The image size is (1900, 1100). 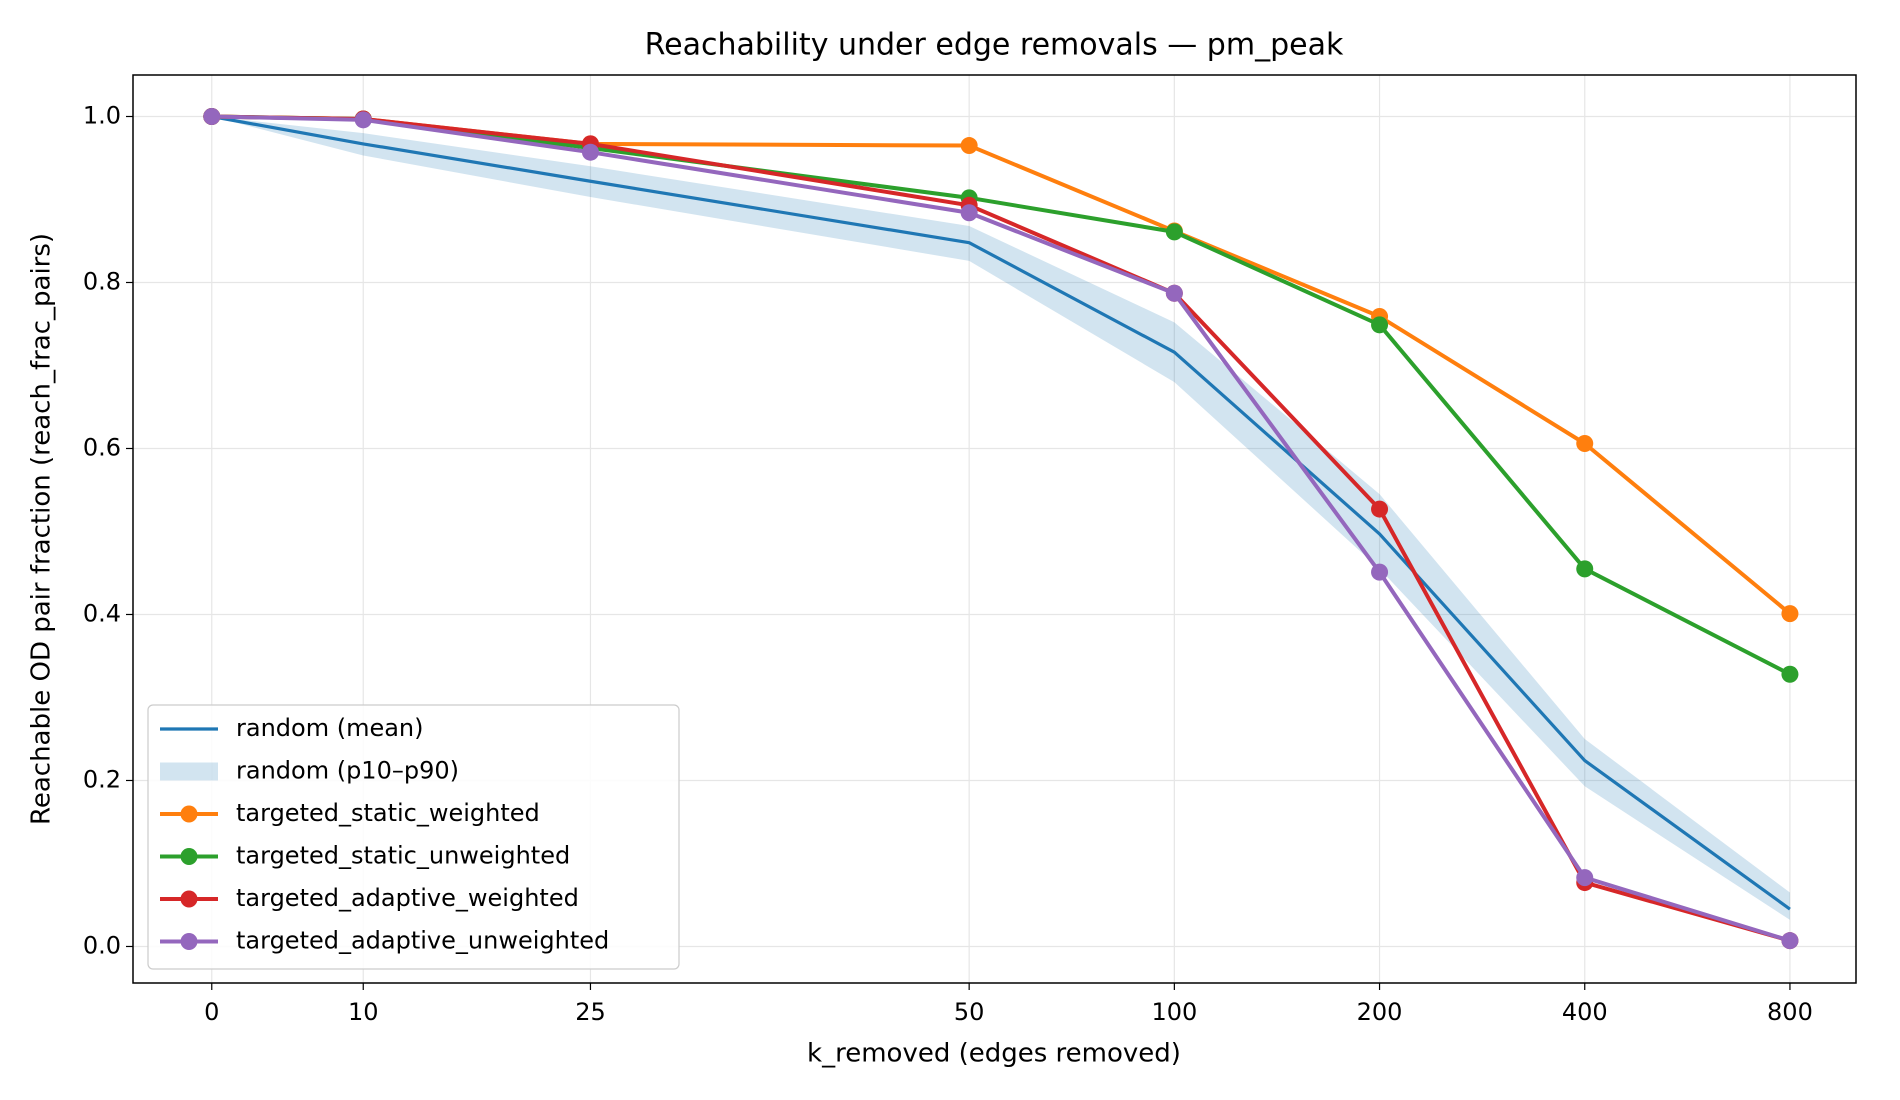 What do you see at coordinates (407, 898) in the screenshot?
I see `legend-label: targeted_adaptive_weighted` at bounding box center [407, 898].